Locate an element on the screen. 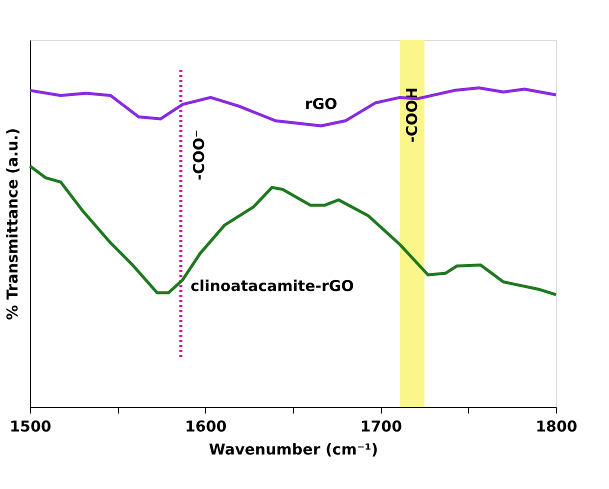  x-tick-label: 1700 is located at coordinates (381, 427).